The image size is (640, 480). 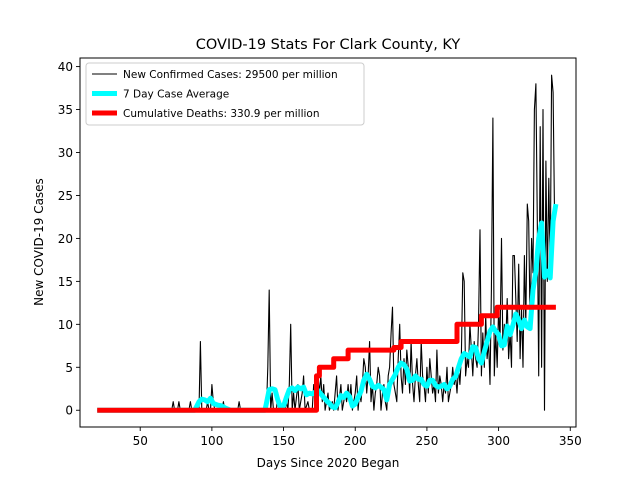 What do you see at coordinates (498, 441) in the screenshot?
I see `x-tick-label: 300` at bounding box center [498, 441].